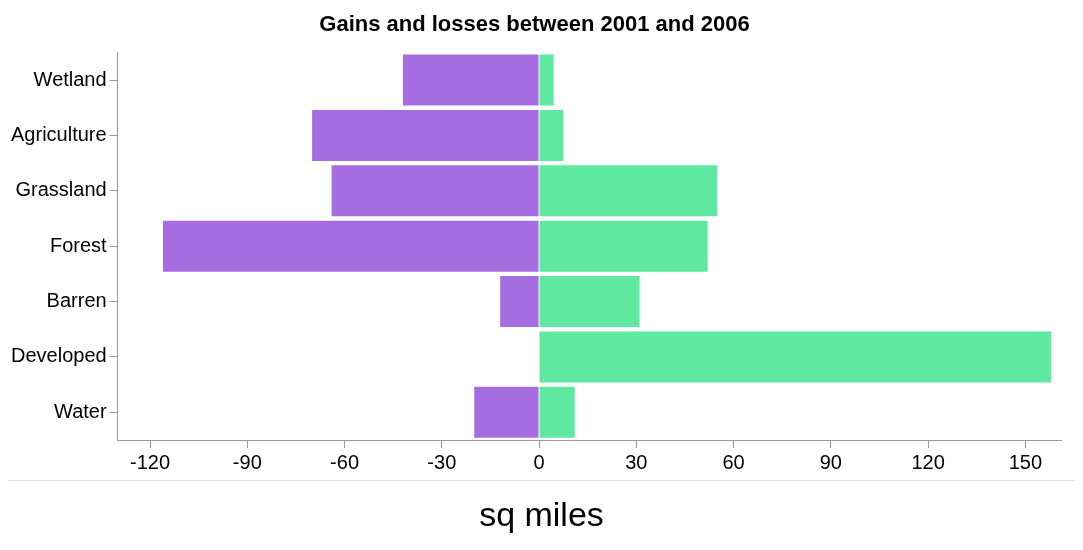 The height and width of the screenshot is (550, 1083). I want to click on y-tick-label: Water, so click(80, 410).